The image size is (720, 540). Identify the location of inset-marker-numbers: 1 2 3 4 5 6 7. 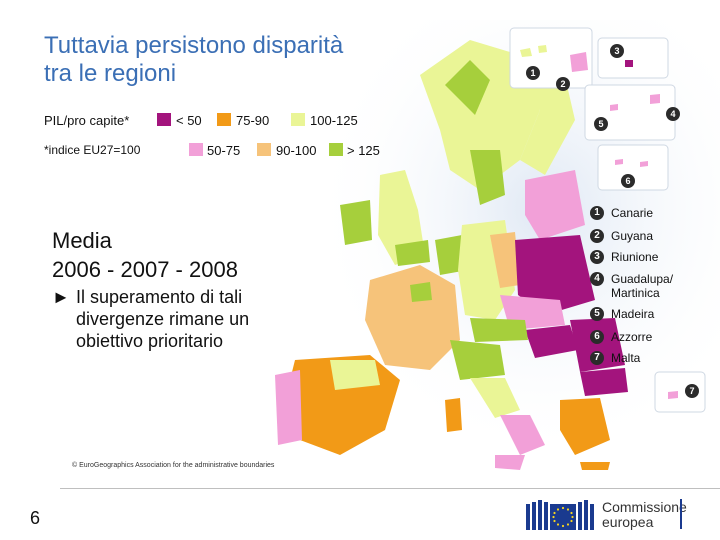
(612, 221).